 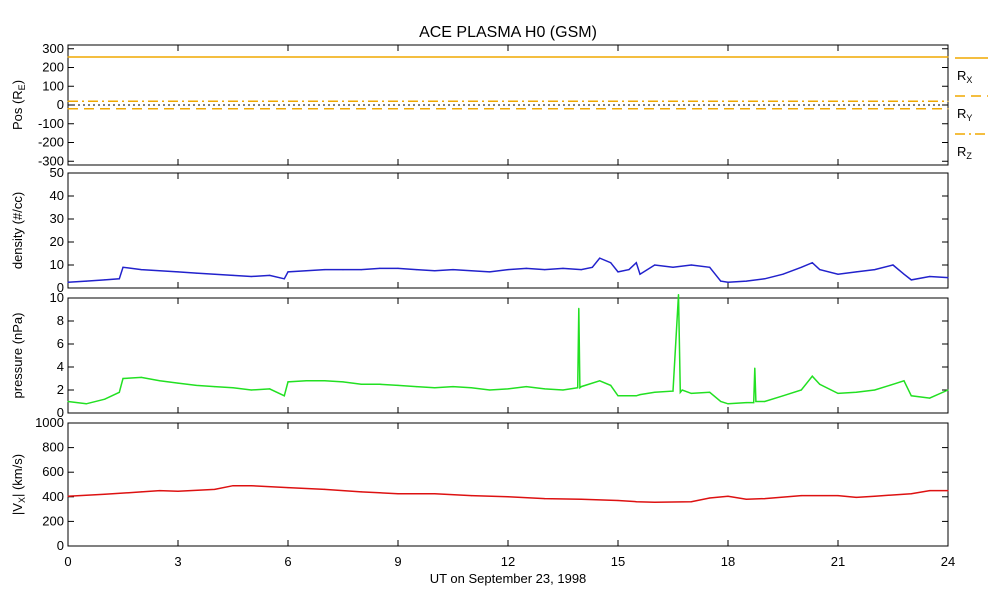 What do you see at coordinates (60, 545) in the screenshot?
I see `panel-3-ytick-label: 0` at bounding box center [60, 545].